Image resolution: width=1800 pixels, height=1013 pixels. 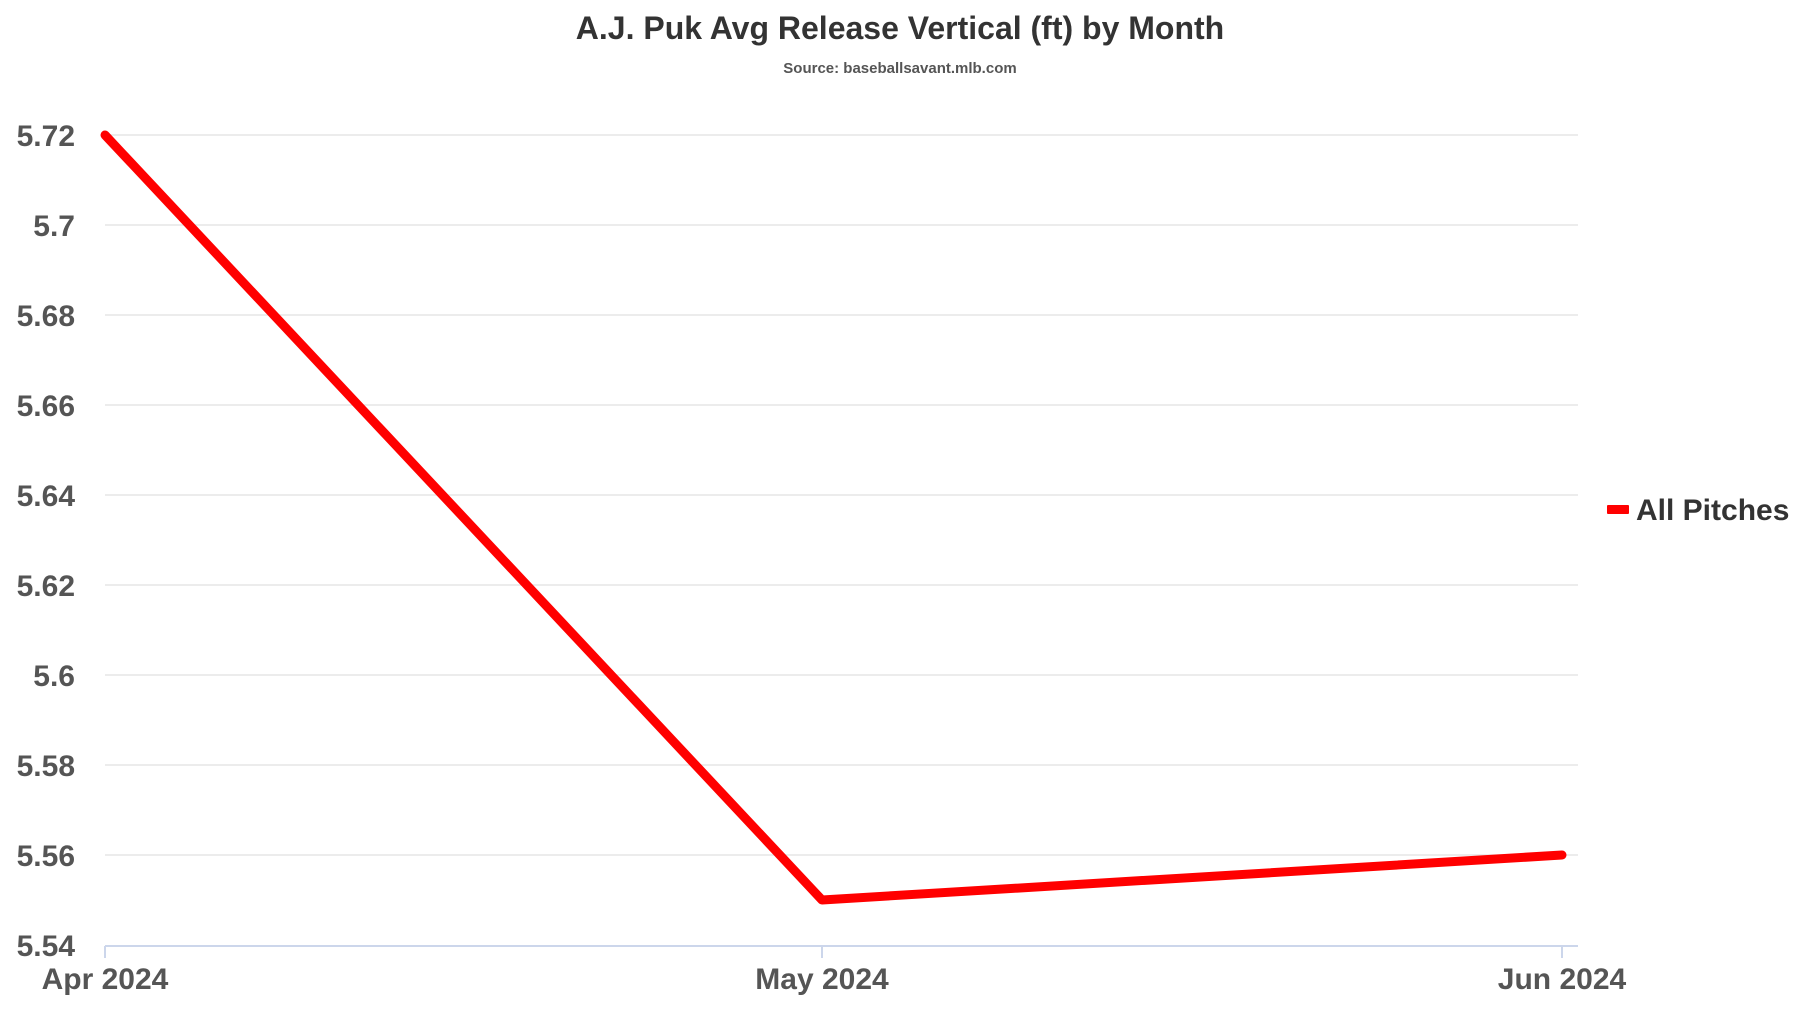 I want to click on x-tick-label: May 2024, so click(x=822, y=979).